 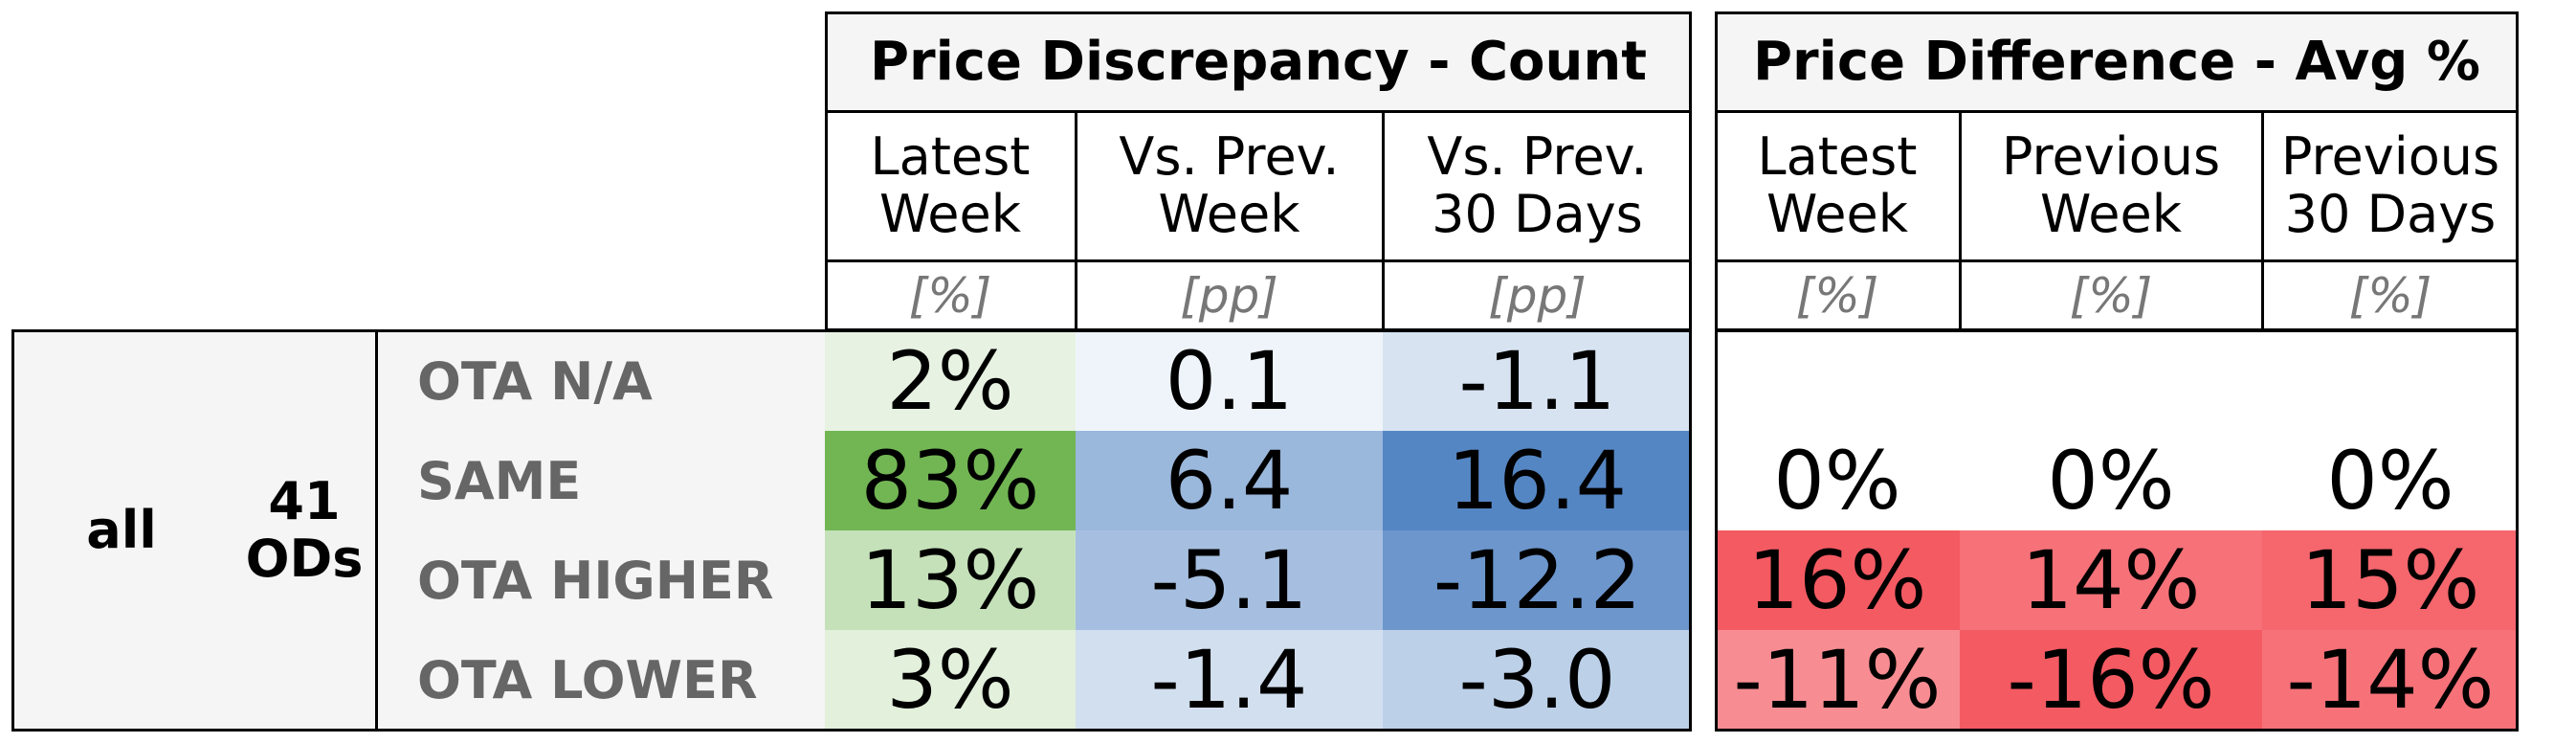 I want to click on cell-count-r1-c2: 16.4, so click(x=1537, y=480).